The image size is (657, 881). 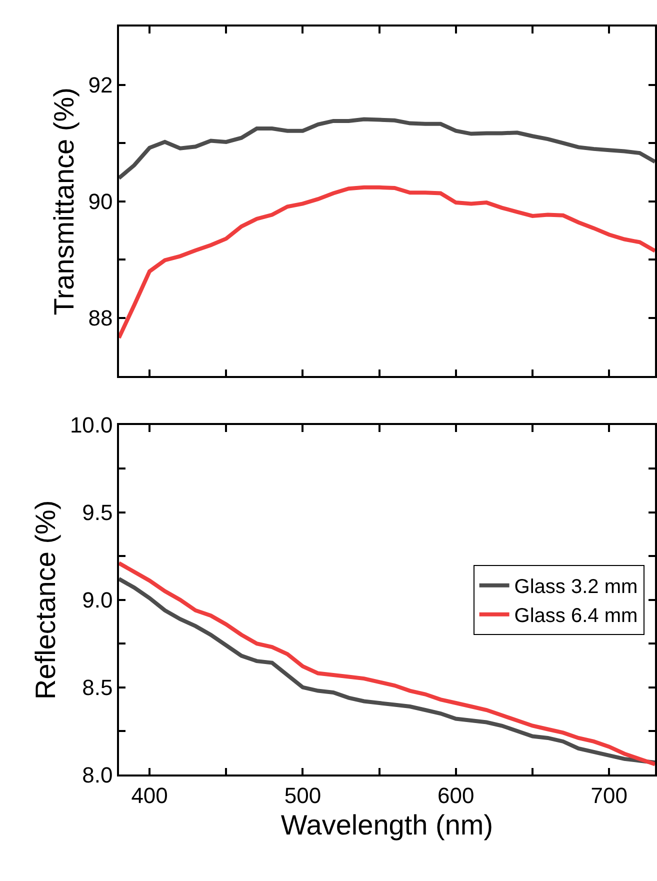 What do you see at coordinates (609, 795) in the screenshot?
I see `x-tick-label: 700` at bounding box center [609, 795].